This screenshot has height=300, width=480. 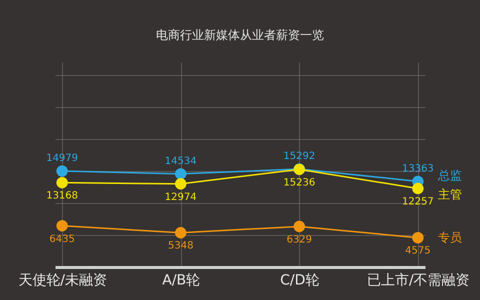 I want to click on series-label: 专员, so click(x=450, y=237).